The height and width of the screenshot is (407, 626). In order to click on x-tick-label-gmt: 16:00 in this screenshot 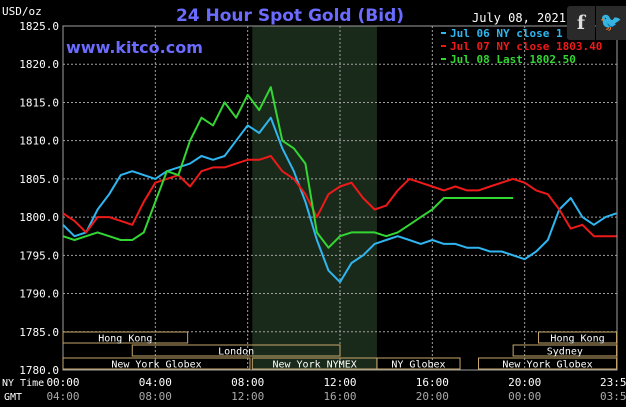, I will do `click(339, 396)`.